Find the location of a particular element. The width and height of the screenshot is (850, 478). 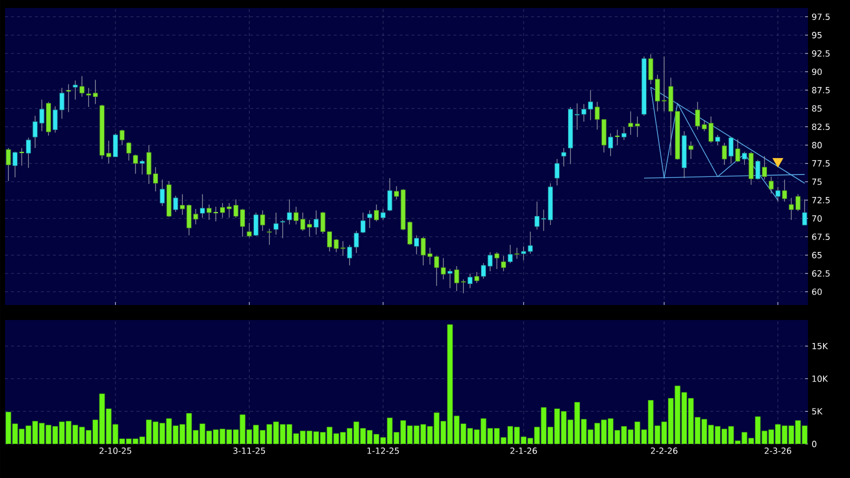

y-tick-label: 87.5 is located at coordinates (821, 90).